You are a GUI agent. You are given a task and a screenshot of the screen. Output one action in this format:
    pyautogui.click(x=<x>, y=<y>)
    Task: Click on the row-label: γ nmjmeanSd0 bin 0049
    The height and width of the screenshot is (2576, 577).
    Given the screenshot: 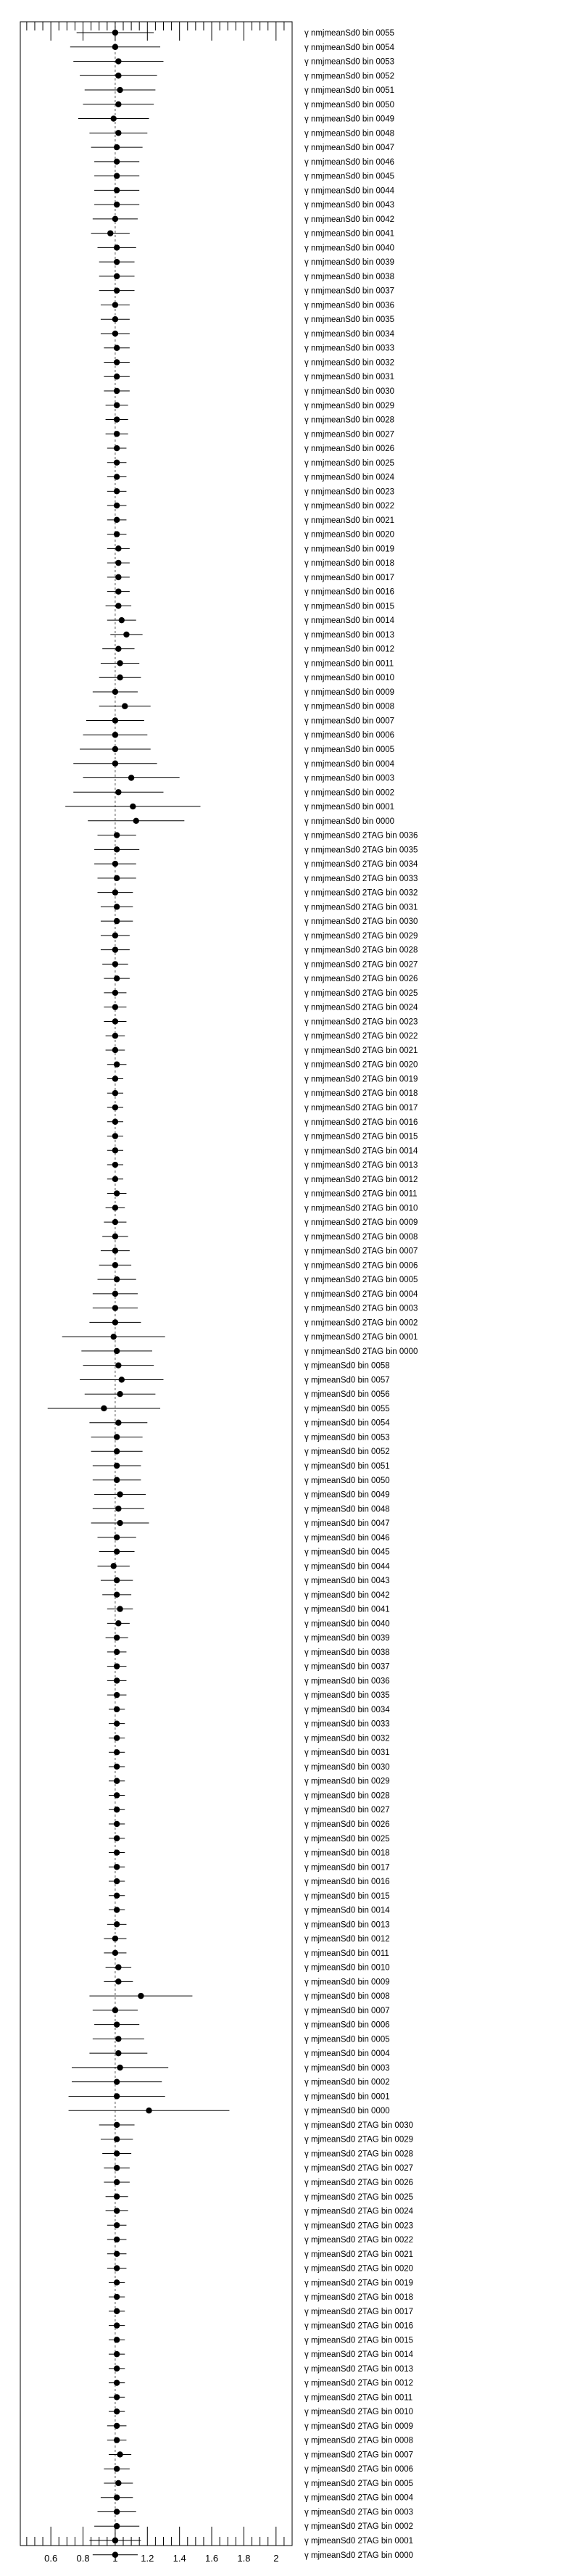 What is the action you would take?
    pyautogui.click(x=349, y=119)
    